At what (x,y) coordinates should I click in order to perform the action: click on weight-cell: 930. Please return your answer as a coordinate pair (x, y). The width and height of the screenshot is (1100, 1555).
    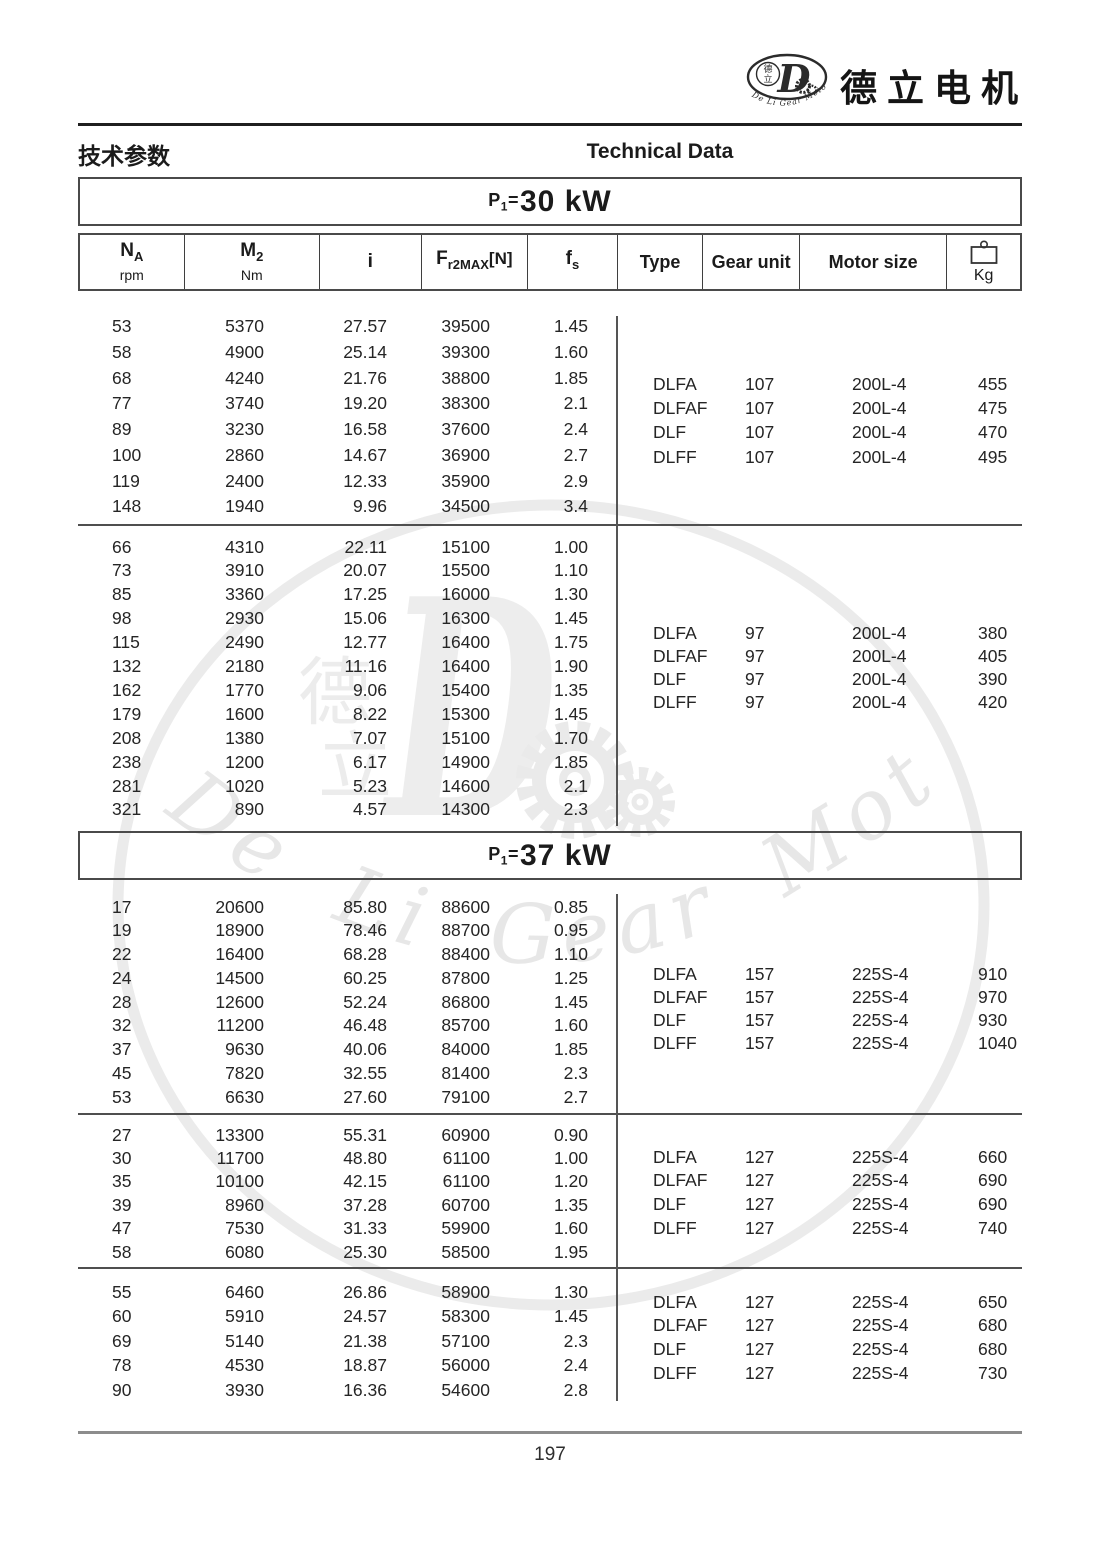
    Looking at the image, I should click on (993, 1020).